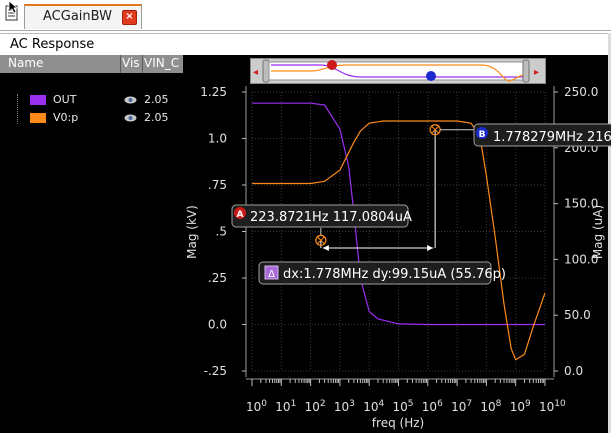  I want to click on legend-value-out: 2.05, so click(156, 99).